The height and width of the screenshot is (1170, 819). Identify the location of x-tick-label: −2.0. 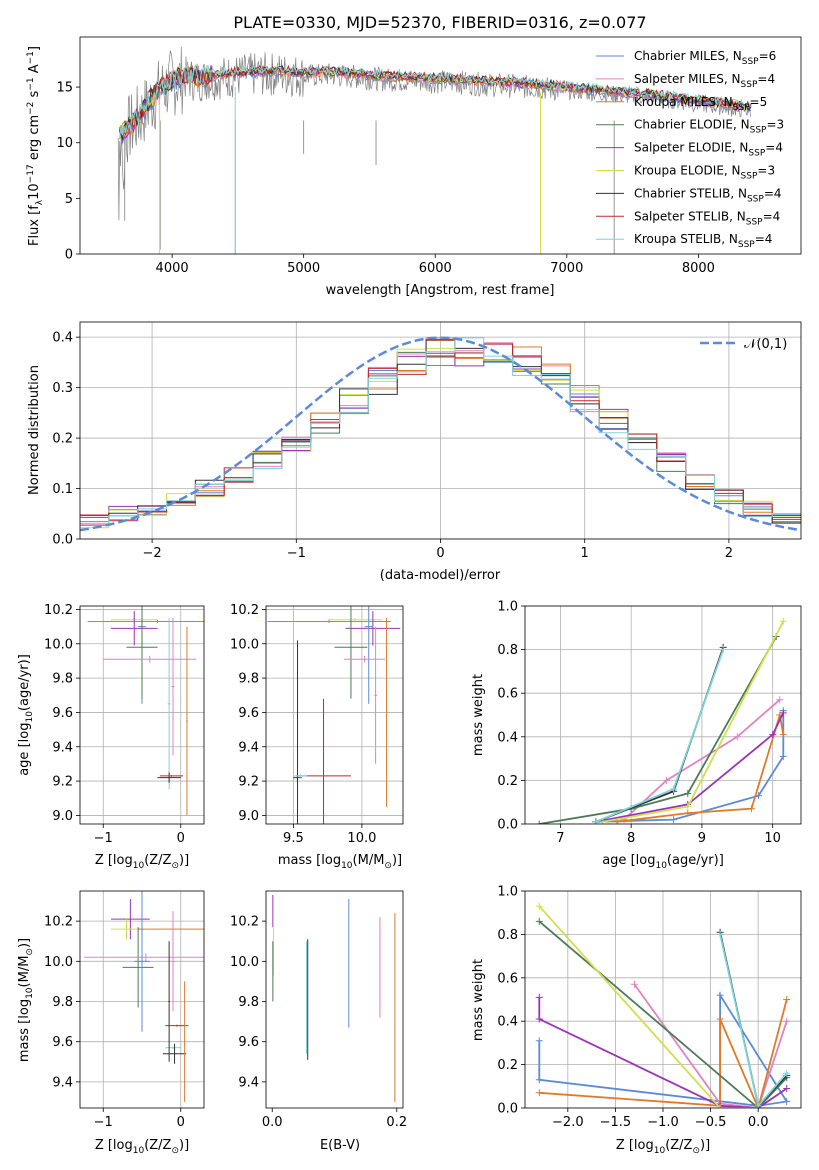
(568, 1122).